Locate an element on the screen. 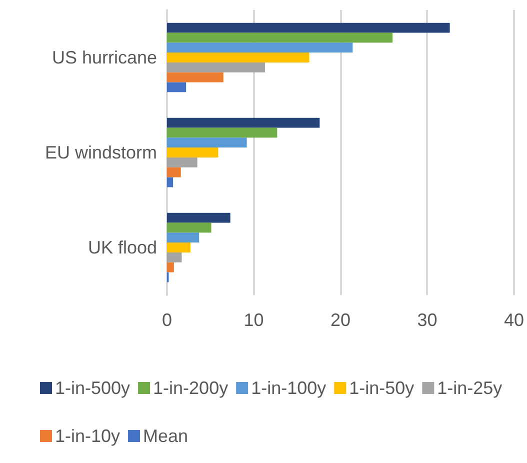  y-tick-label: US hurricane is located at coordinates (104, 58).